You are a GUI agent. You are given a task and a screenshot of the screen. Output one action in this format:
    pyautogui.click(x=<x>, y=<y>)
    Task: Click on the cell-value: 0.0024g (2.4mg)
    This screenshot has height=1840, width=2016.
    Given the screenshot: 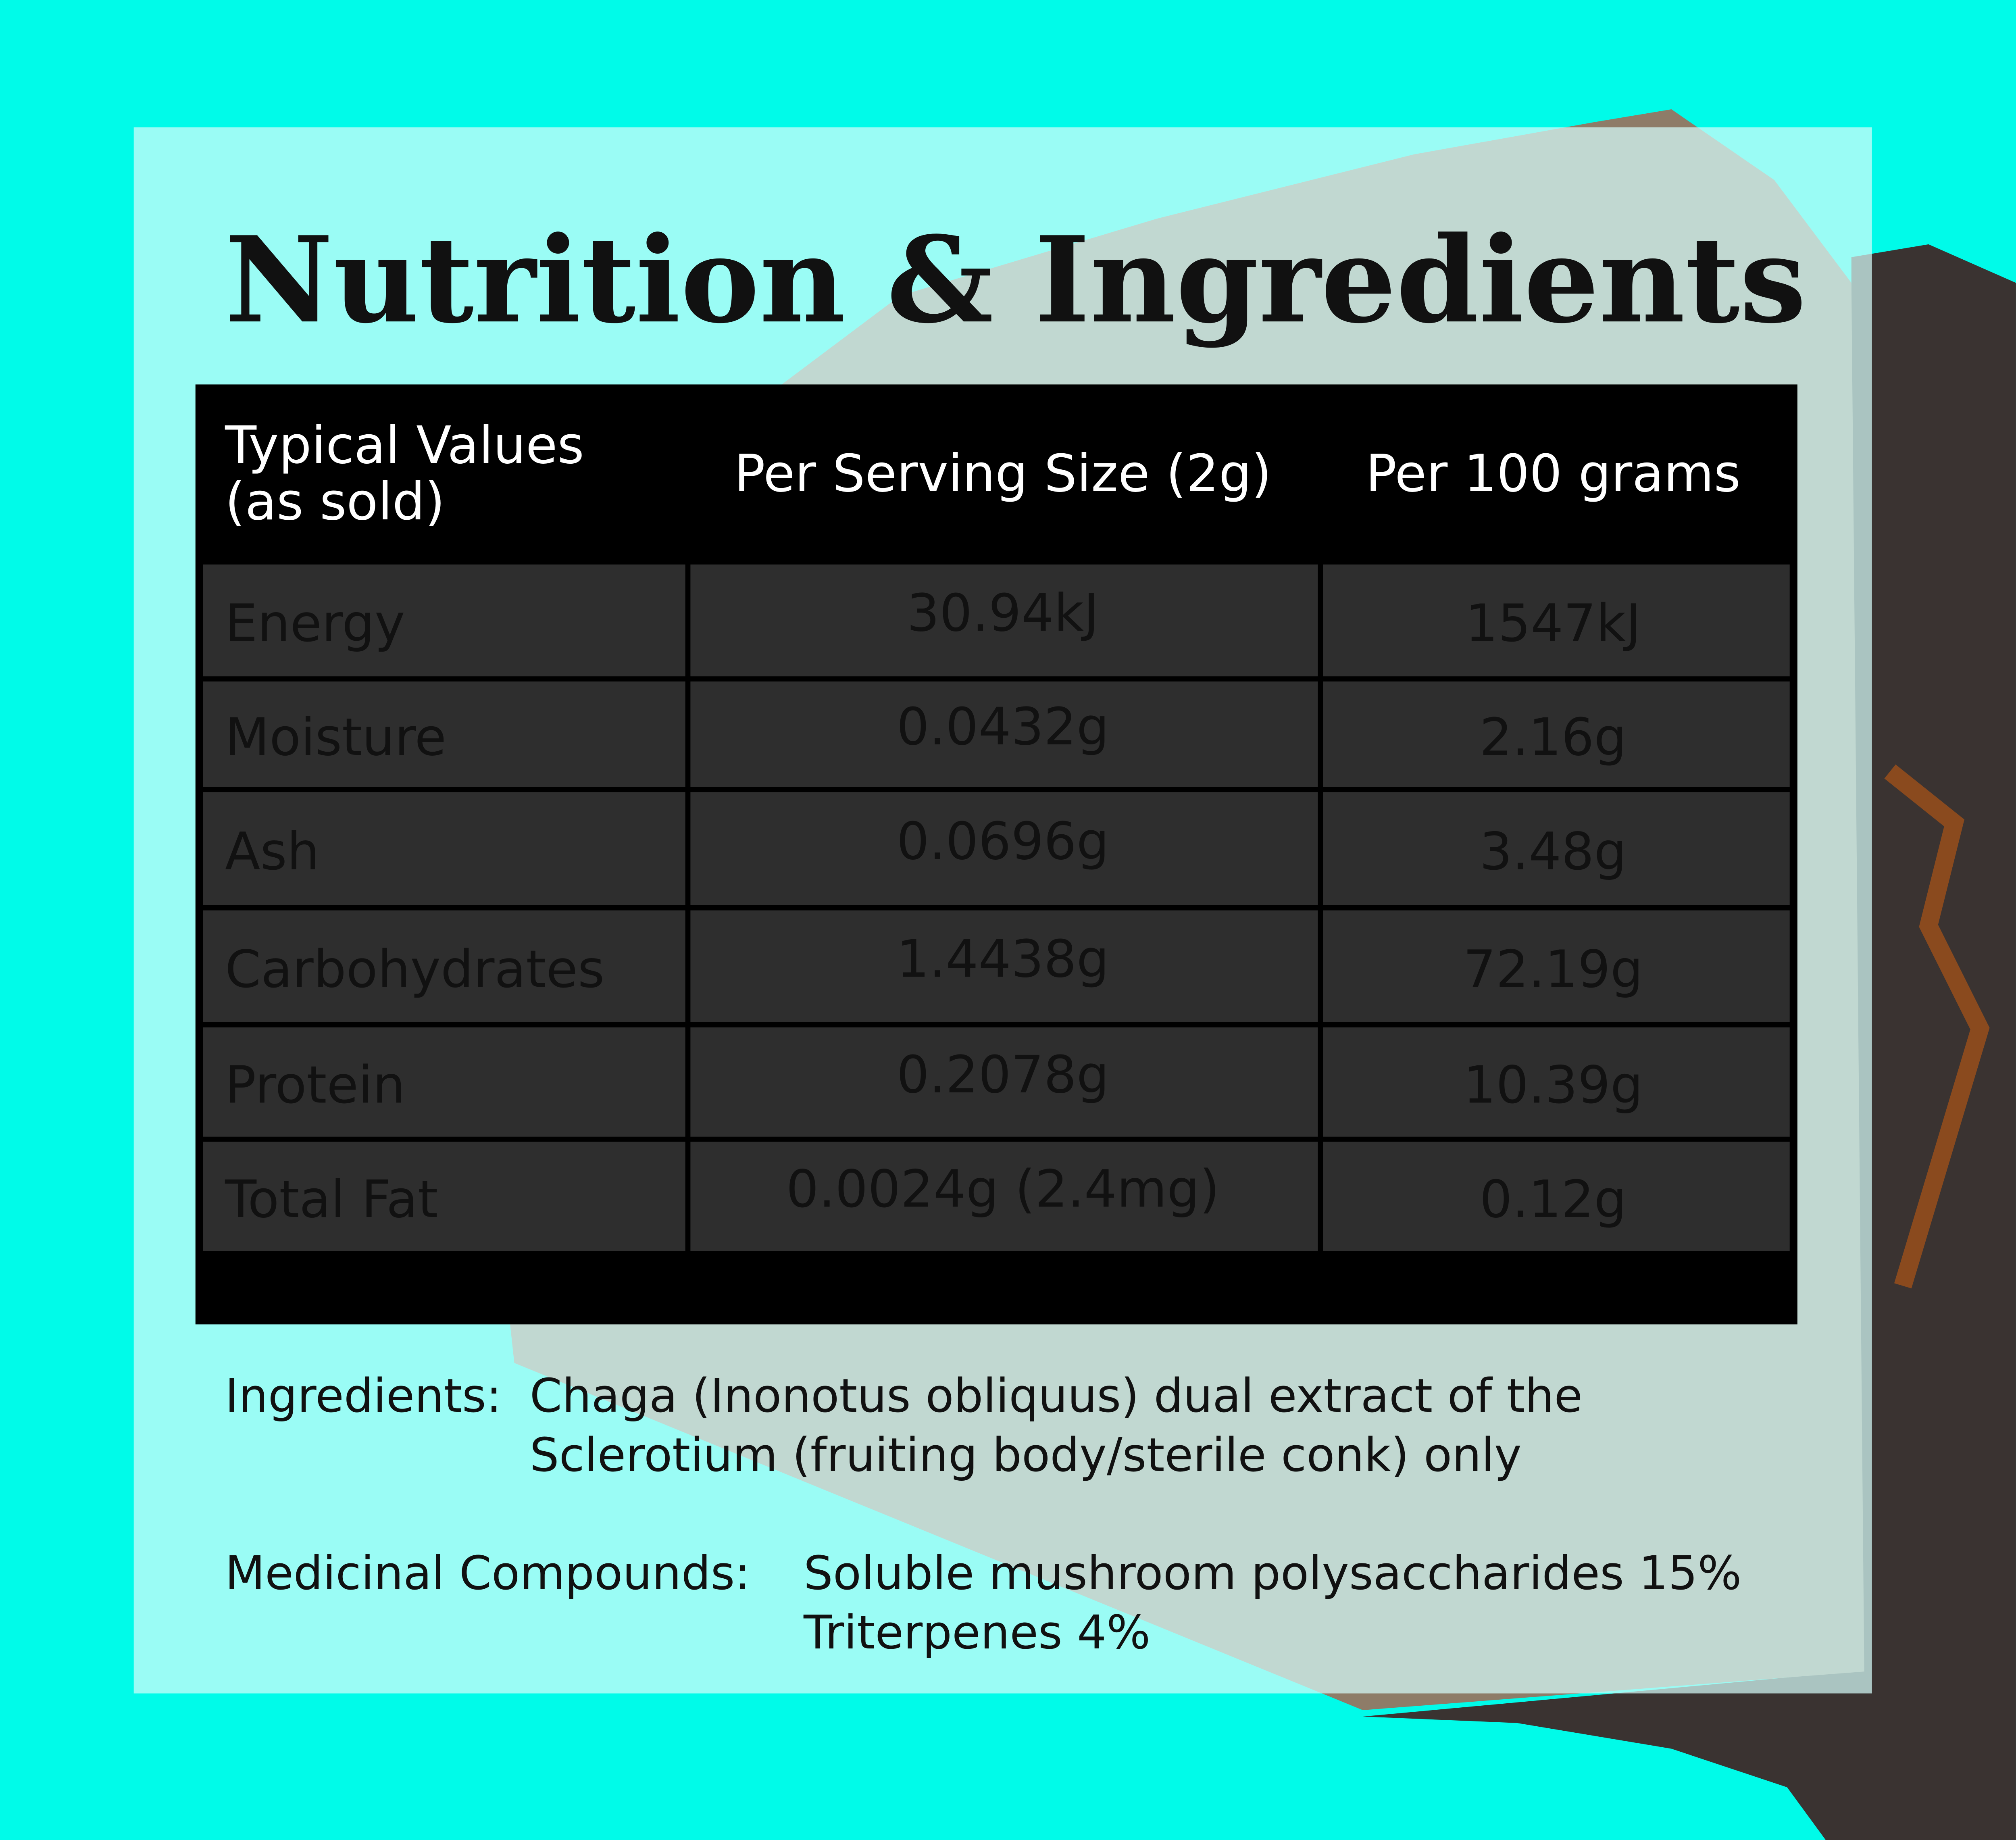 What is the action you would take?
    pyautogui.click(x=1003, y=1189)
    